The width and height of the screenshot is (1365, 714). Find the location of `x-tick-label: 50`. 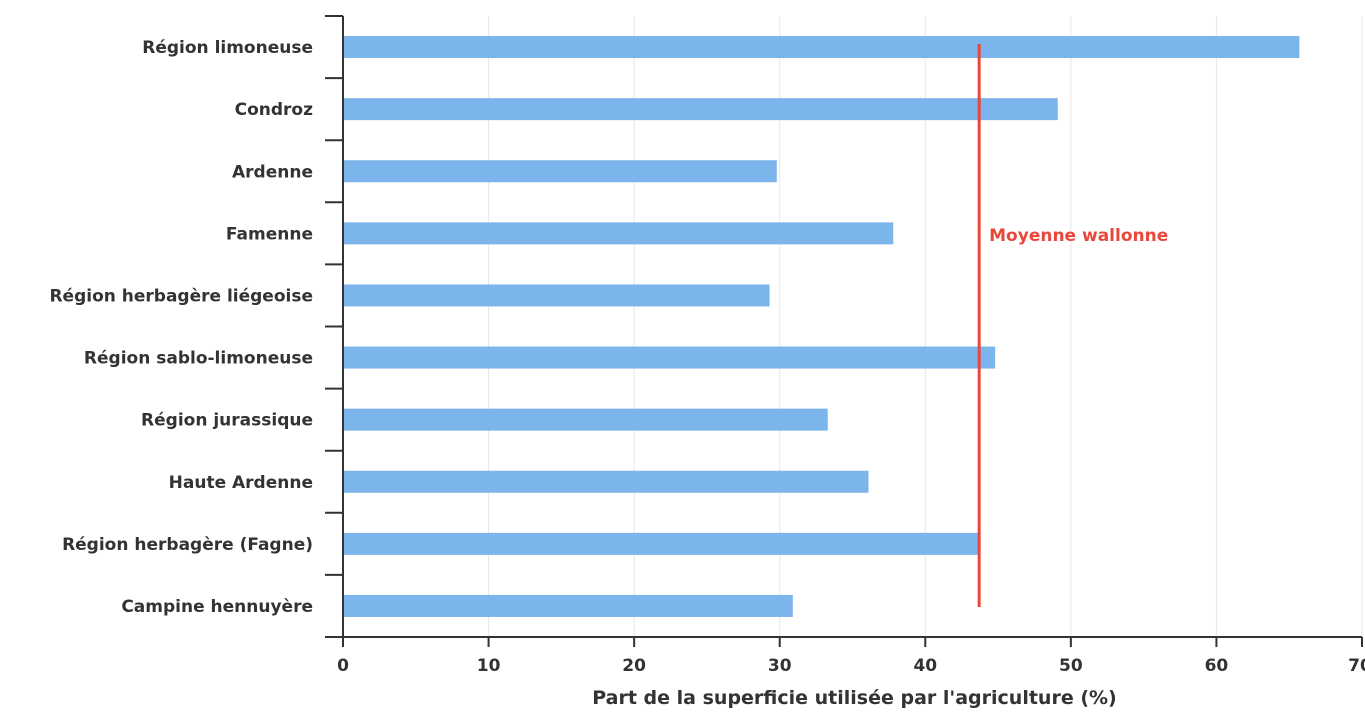

x-tick-label: 50 is located at coordinates (1071, 666).